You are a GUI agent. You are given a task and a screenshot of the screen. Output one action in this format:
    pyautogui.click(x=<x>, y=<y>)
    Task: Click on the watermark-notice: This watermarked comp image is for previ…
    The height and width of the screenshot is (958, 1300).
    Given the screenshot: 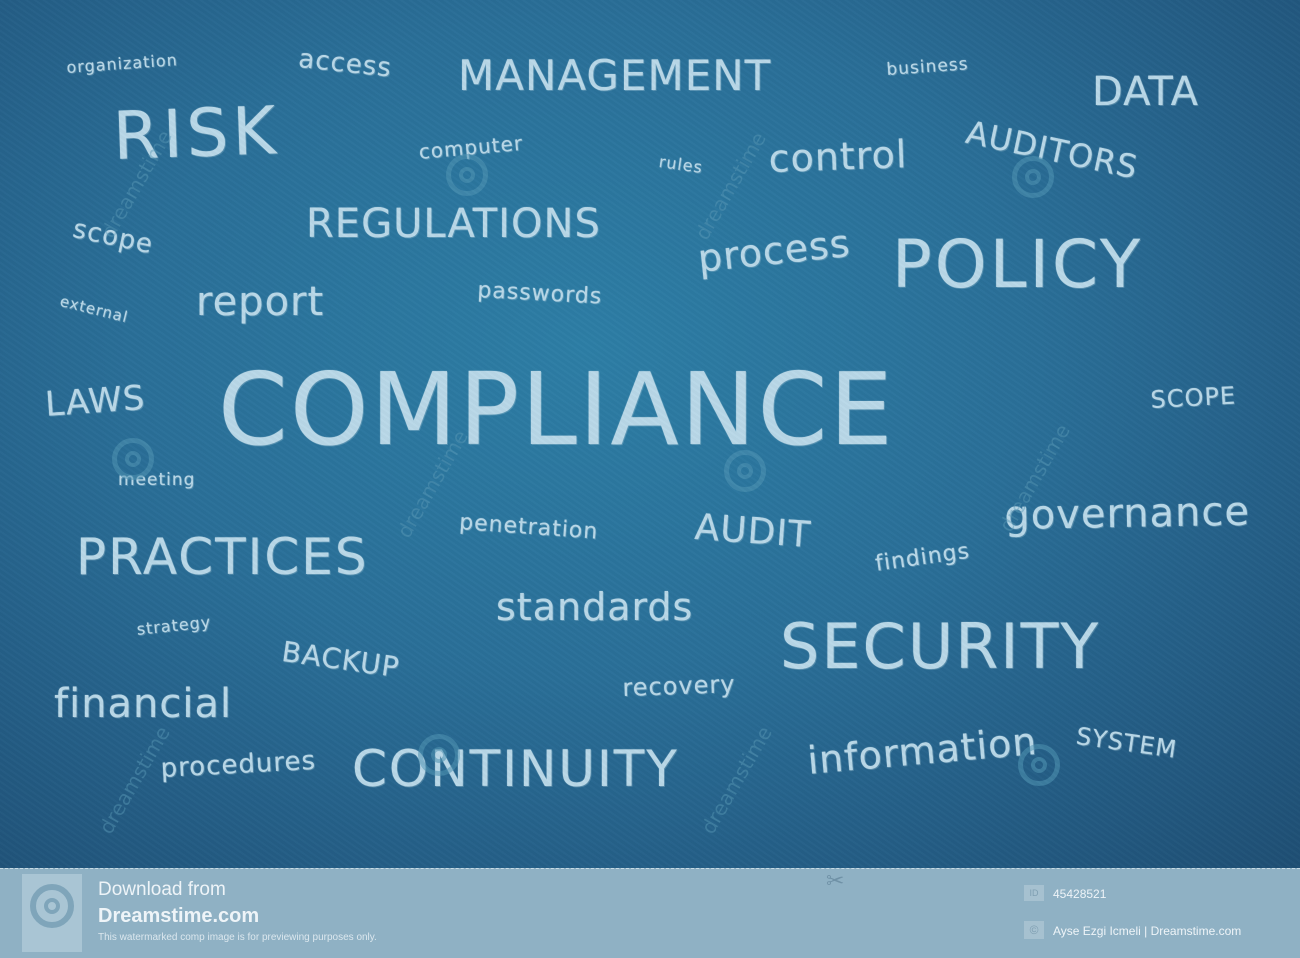 What is the action you would take?
    pyautogui.click(x=237, y=937)
    